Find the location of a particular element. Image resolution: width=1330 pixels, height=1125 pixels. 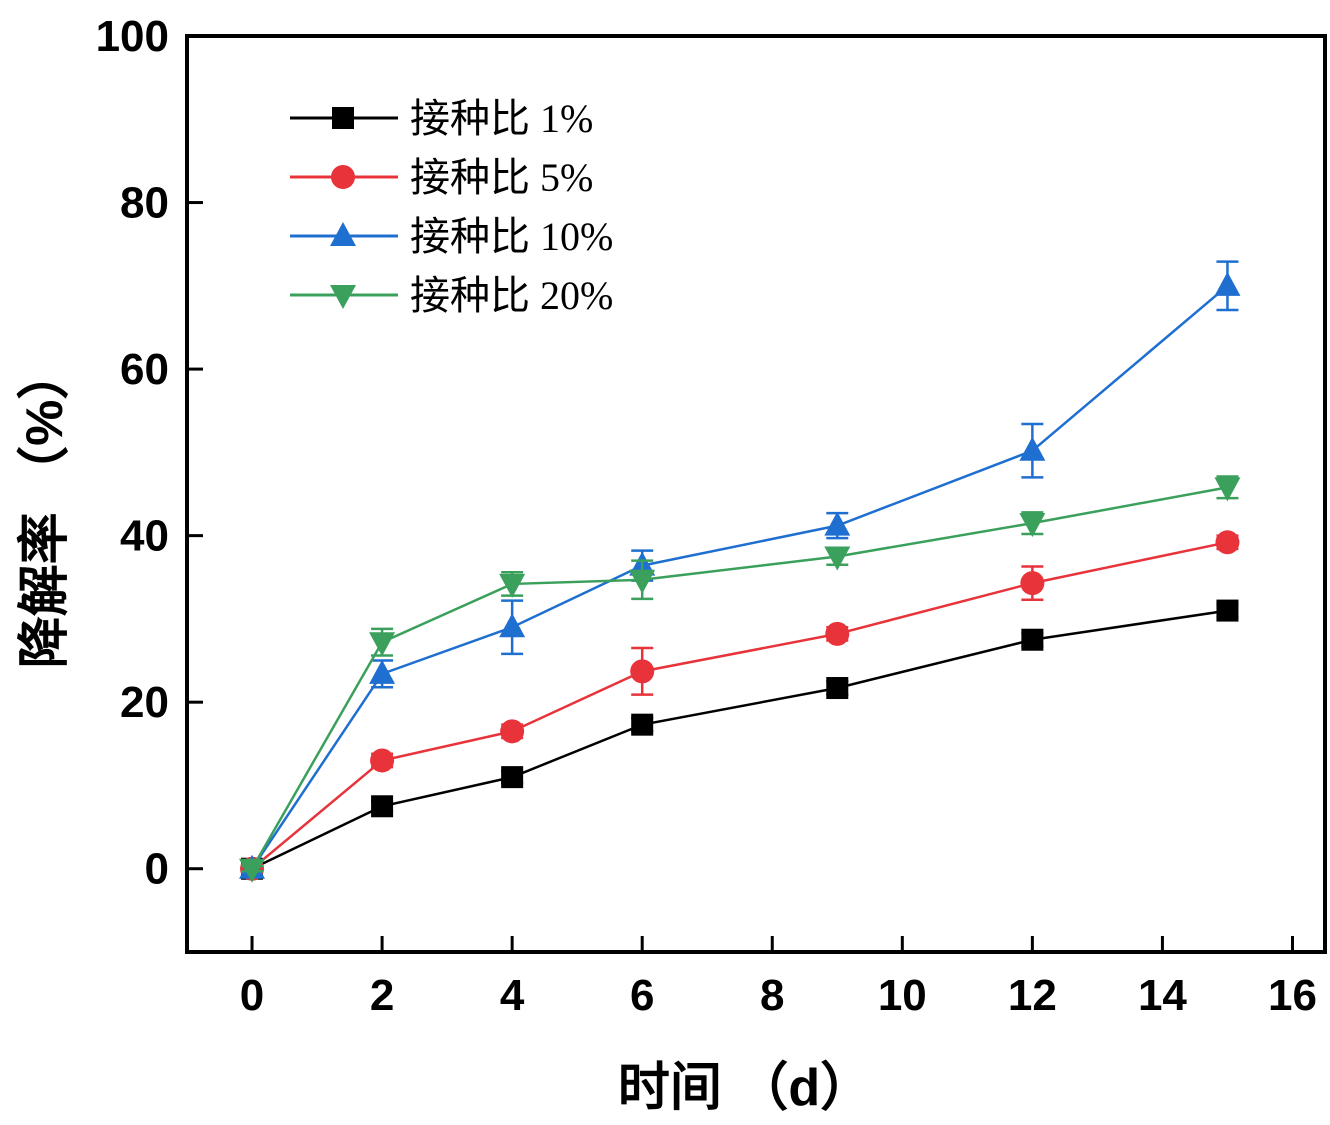

y-tick-label: 20 is located at coordinates (144, 702).